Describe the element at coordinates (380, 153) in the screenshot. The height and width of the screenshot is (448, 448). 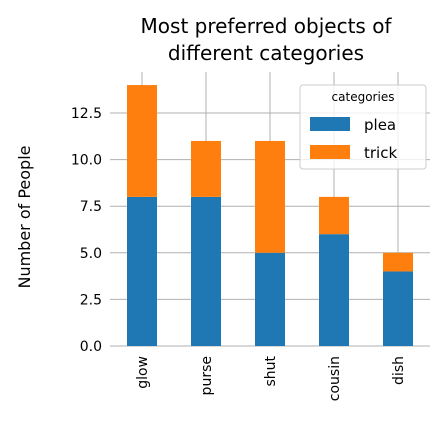
I see `legend-label-trick: trick` at that location.